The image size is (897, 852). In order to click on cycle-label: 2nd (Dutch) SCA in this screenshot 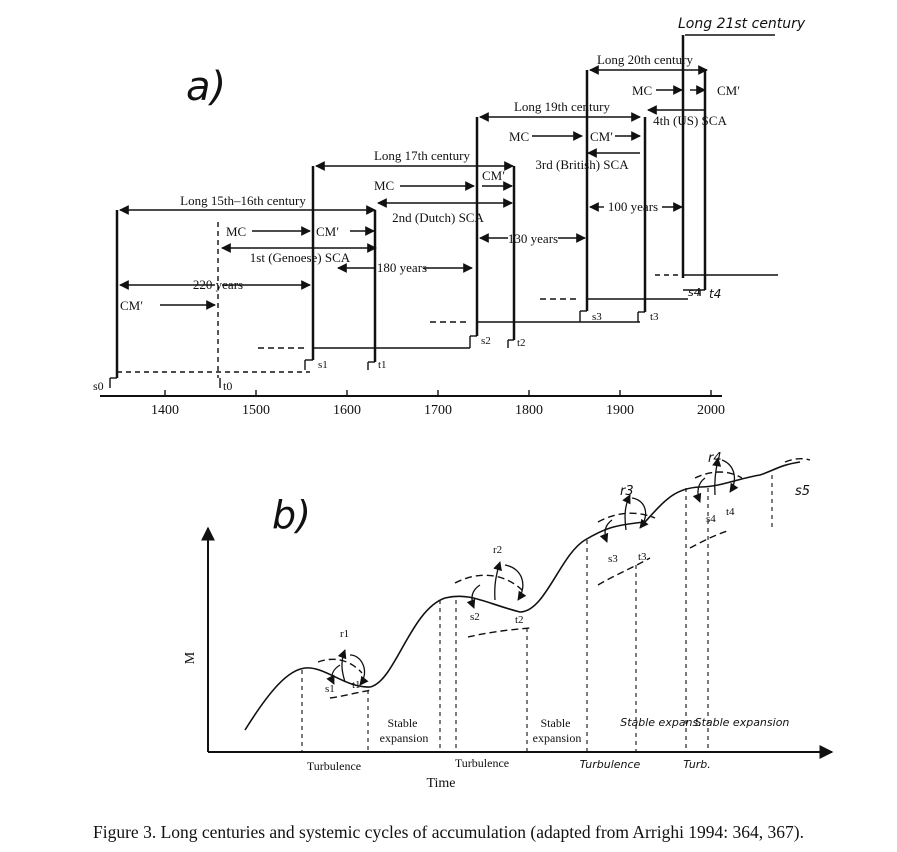, I will do `click(438, 217)`.